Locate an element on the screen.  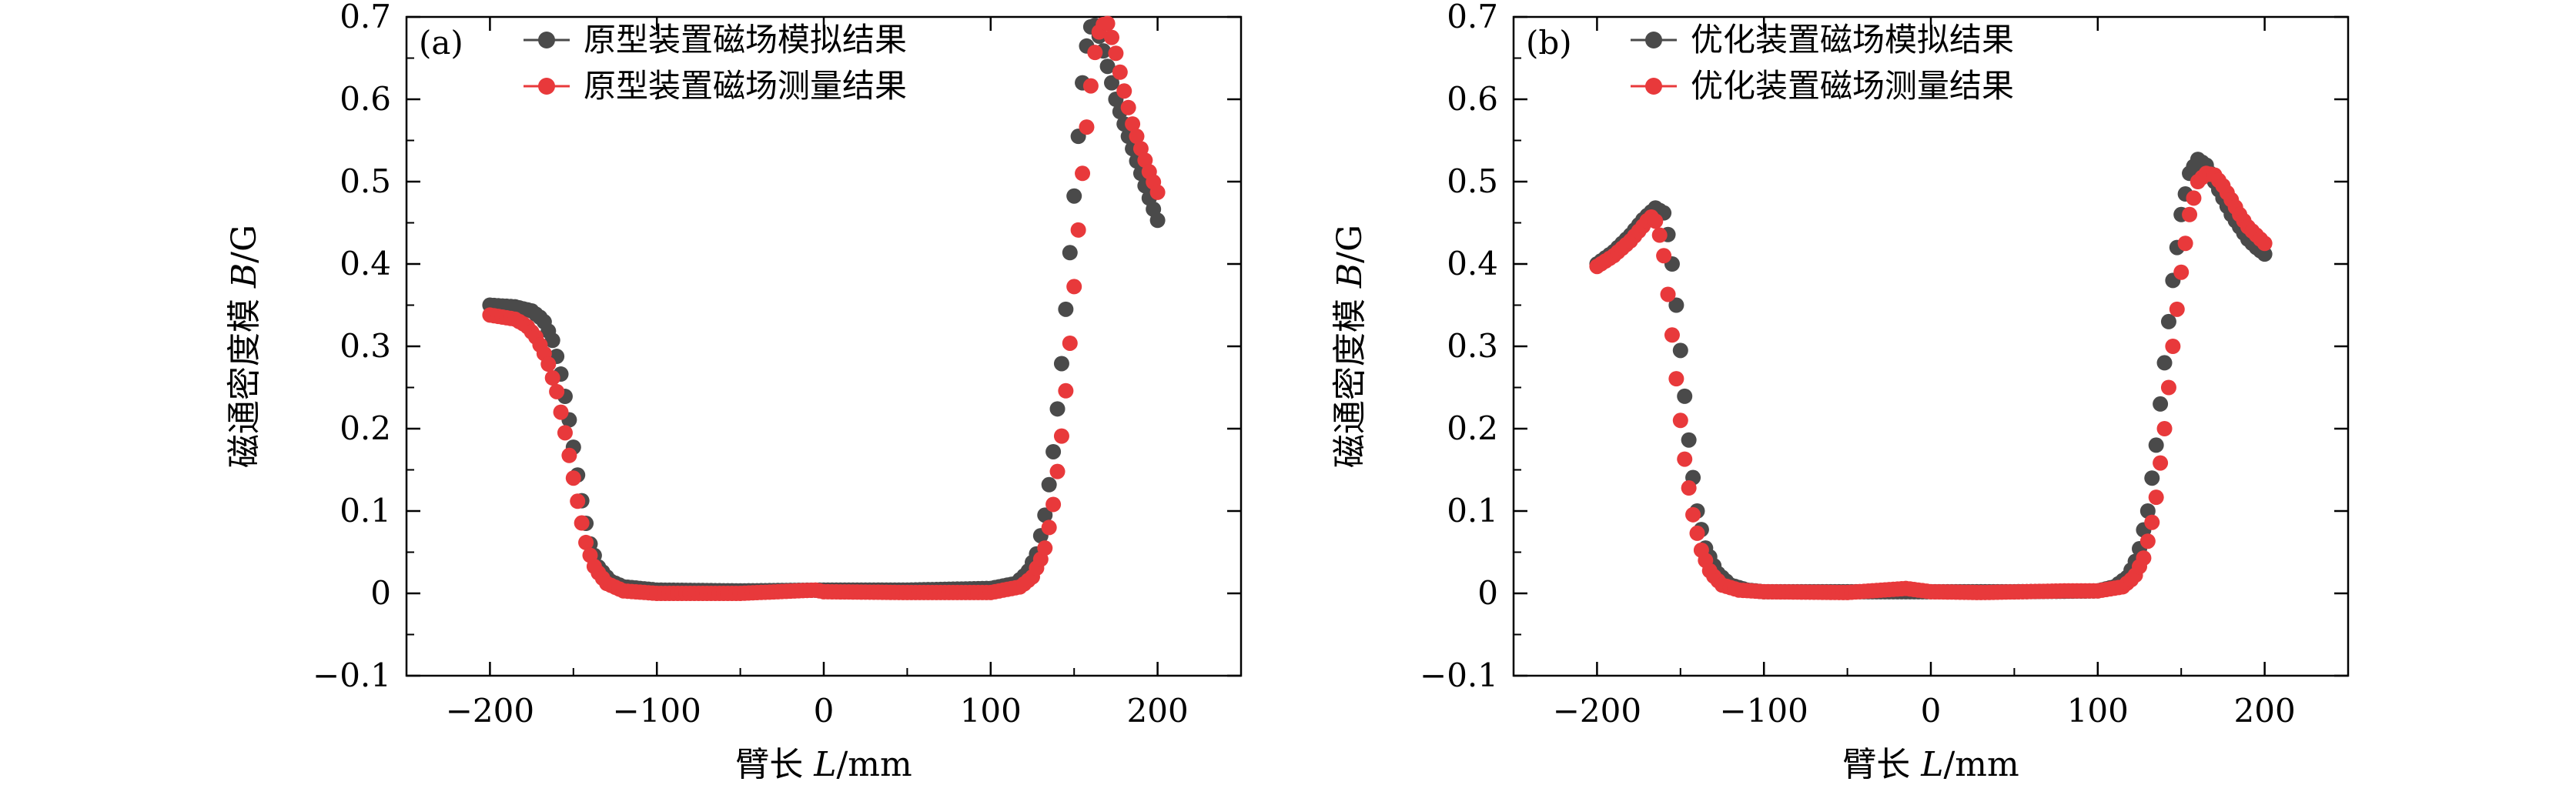
legend-label: 原型装置磁场测量结果 is located at coordinates (746, 86).